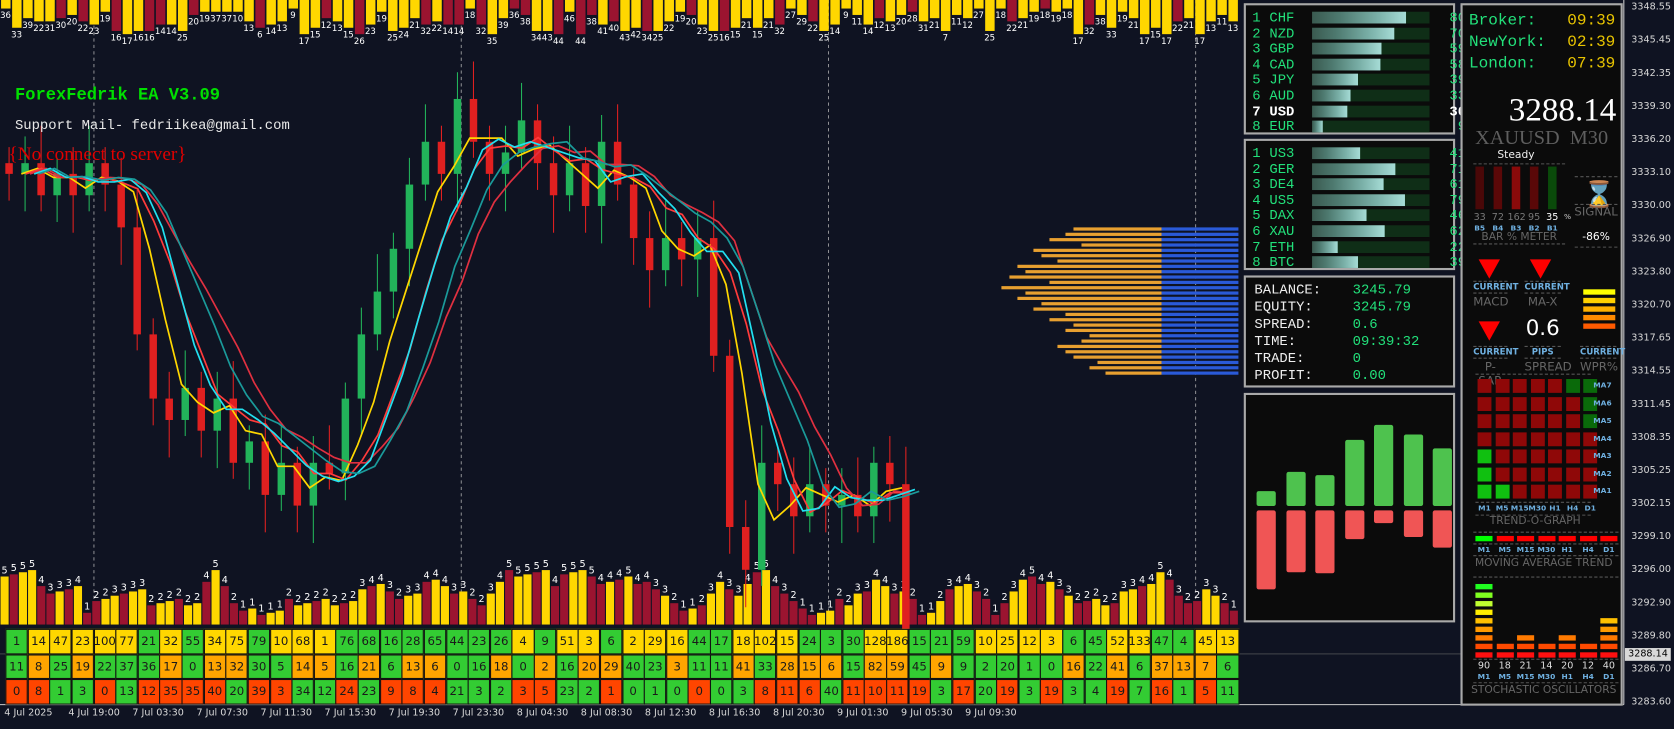  Describe the element at coordinates (1139, 691) in the screenshot. I see `signal-cell: 7` at that location.